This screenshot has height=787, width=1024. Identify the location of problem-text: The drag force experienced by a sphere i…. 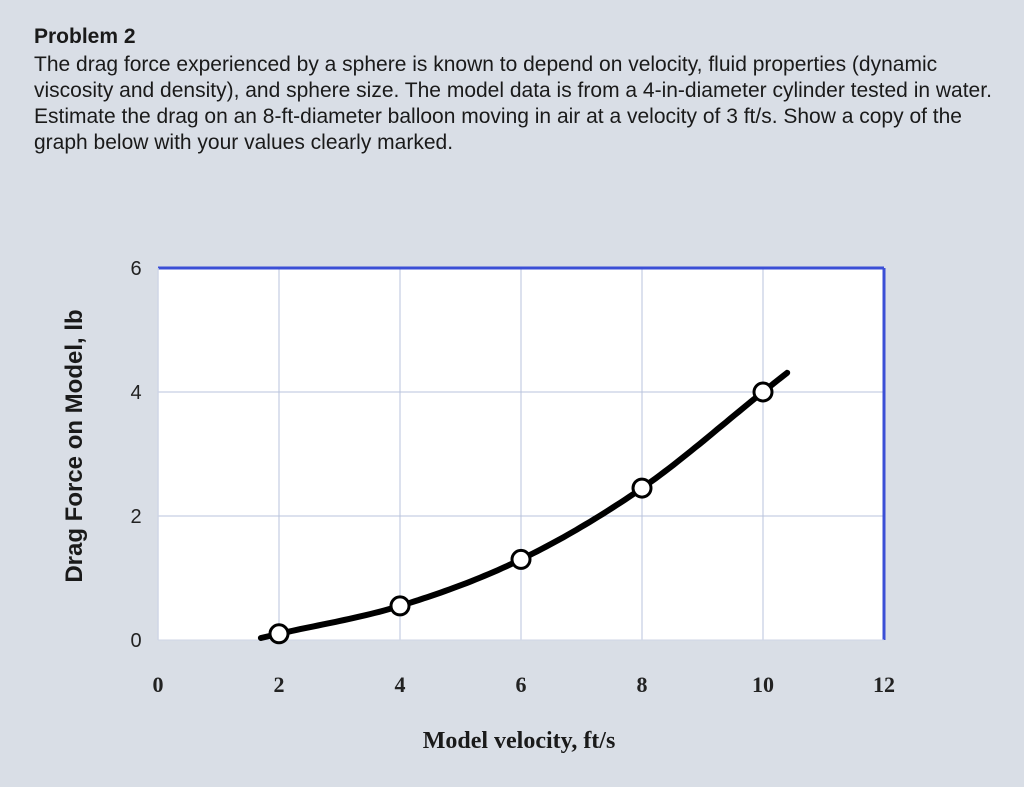
(513, 103).